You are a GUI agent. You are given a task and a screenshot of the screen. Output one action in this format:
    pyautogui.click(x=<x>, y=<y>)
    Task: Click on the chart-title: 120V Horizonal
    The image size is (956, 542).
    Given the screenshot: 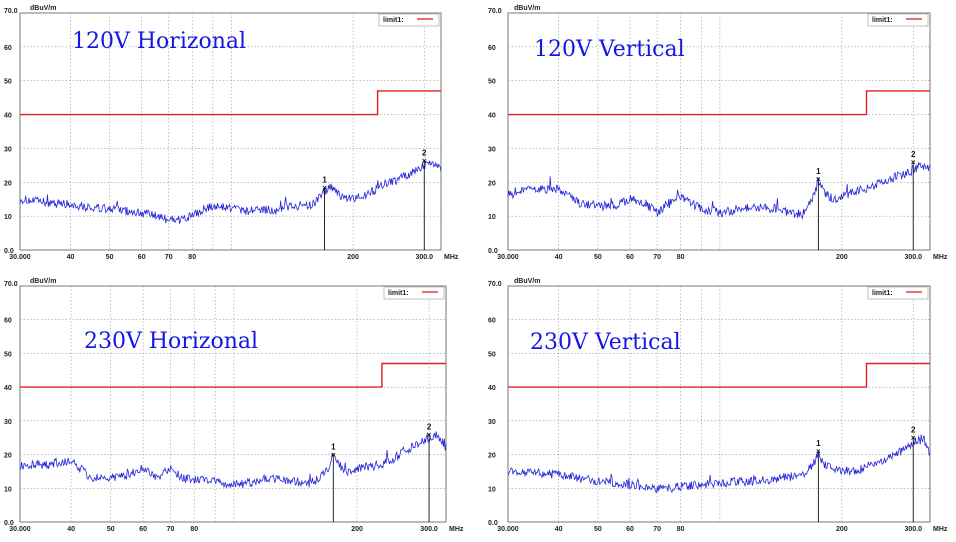 What is the action you would take?
    pyautogui.click(x=159, y=41)
    